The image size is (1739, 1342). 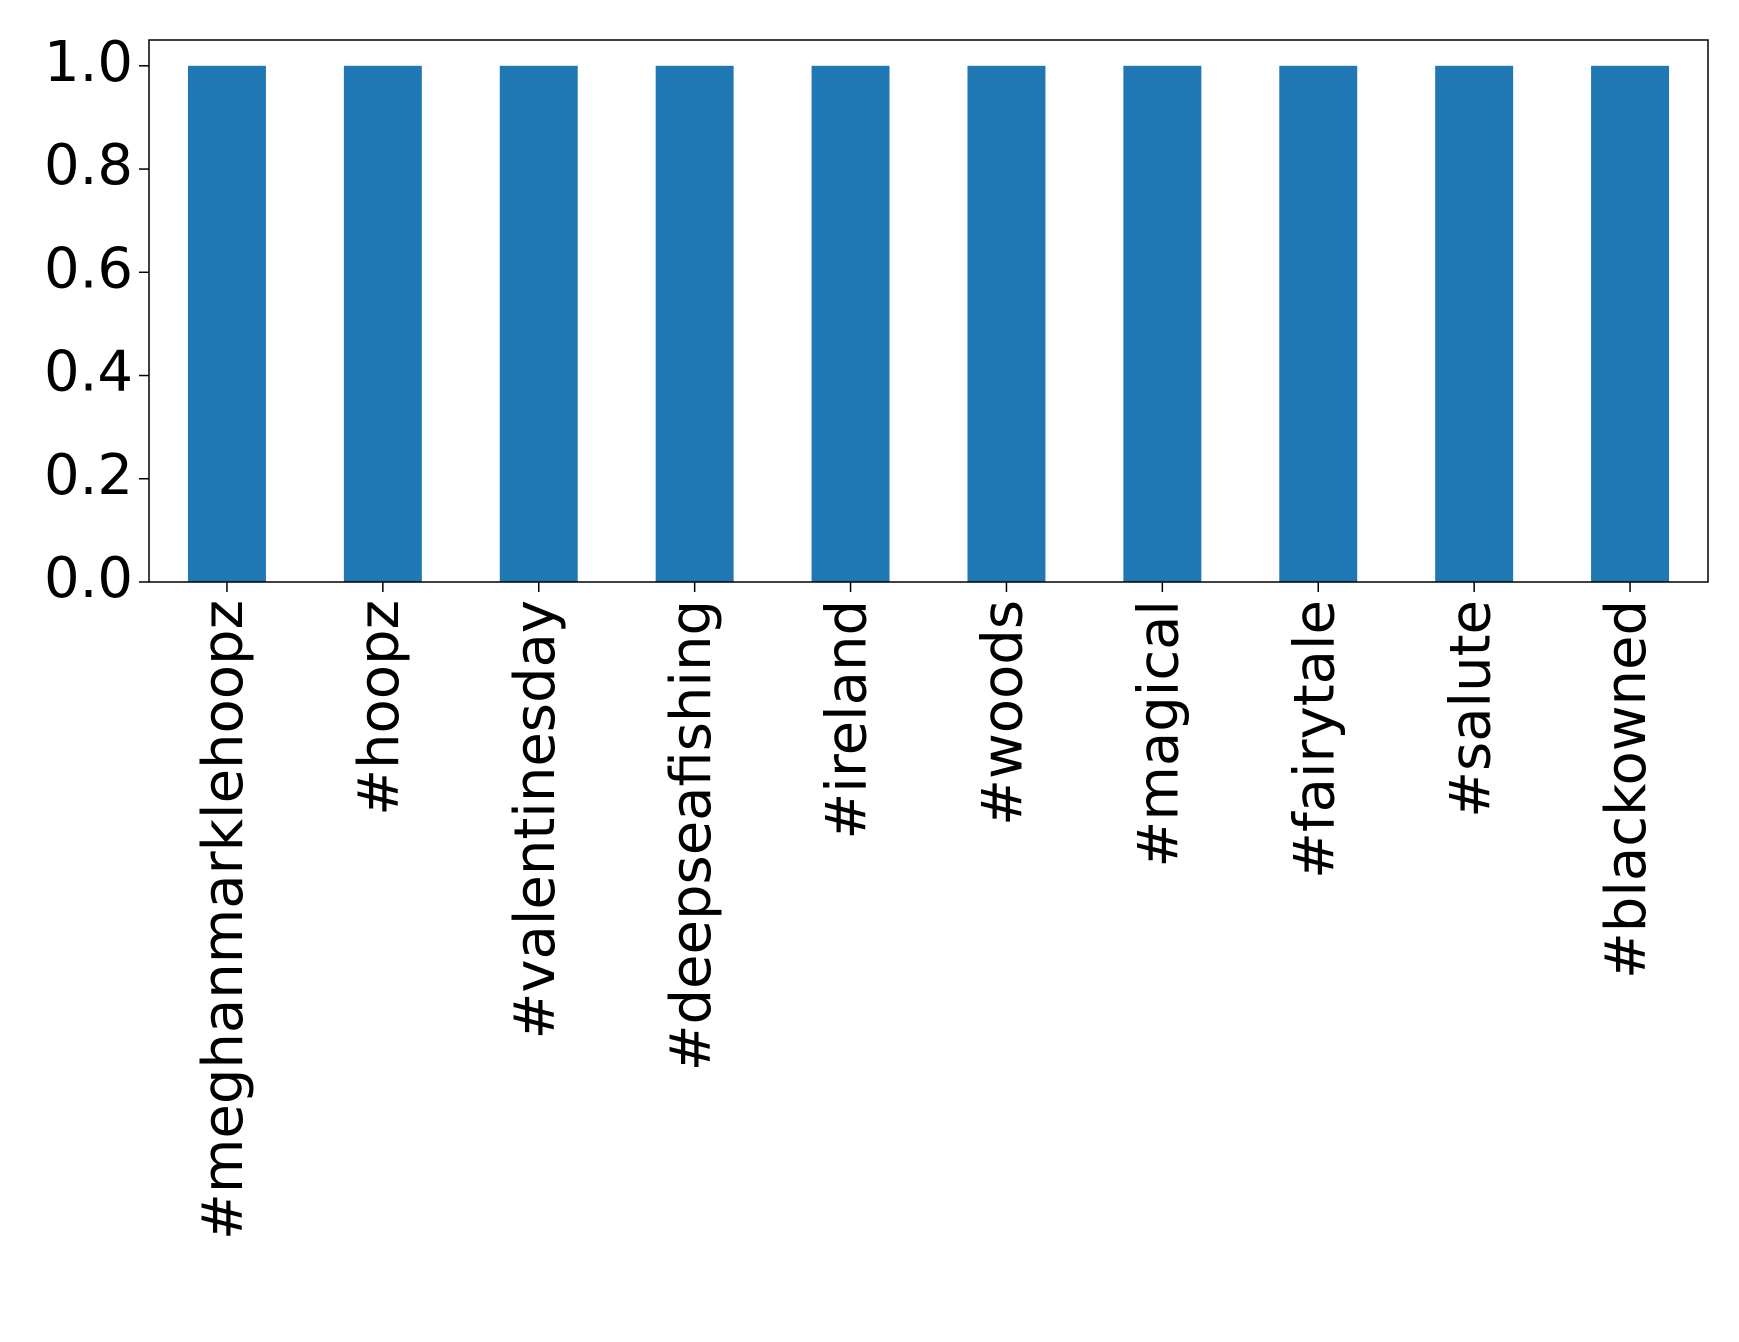 I want to click on x-tick-label: #meghanmarklehoopz, so click(x=223, y=920).